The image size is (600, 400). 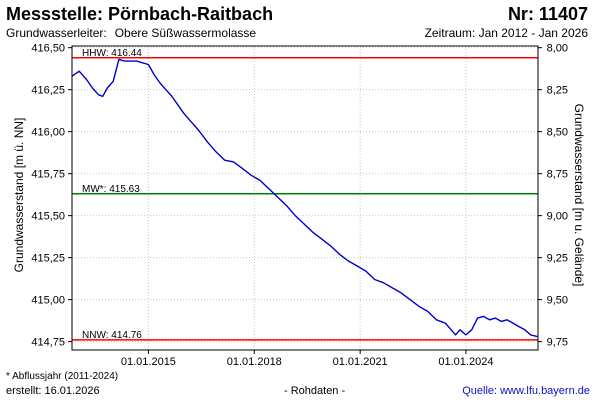 What do you see at coordinates (48, 91) in the screenshot?
I see `y-tick-label-left: 416,25` at bounding box center [48, 91].